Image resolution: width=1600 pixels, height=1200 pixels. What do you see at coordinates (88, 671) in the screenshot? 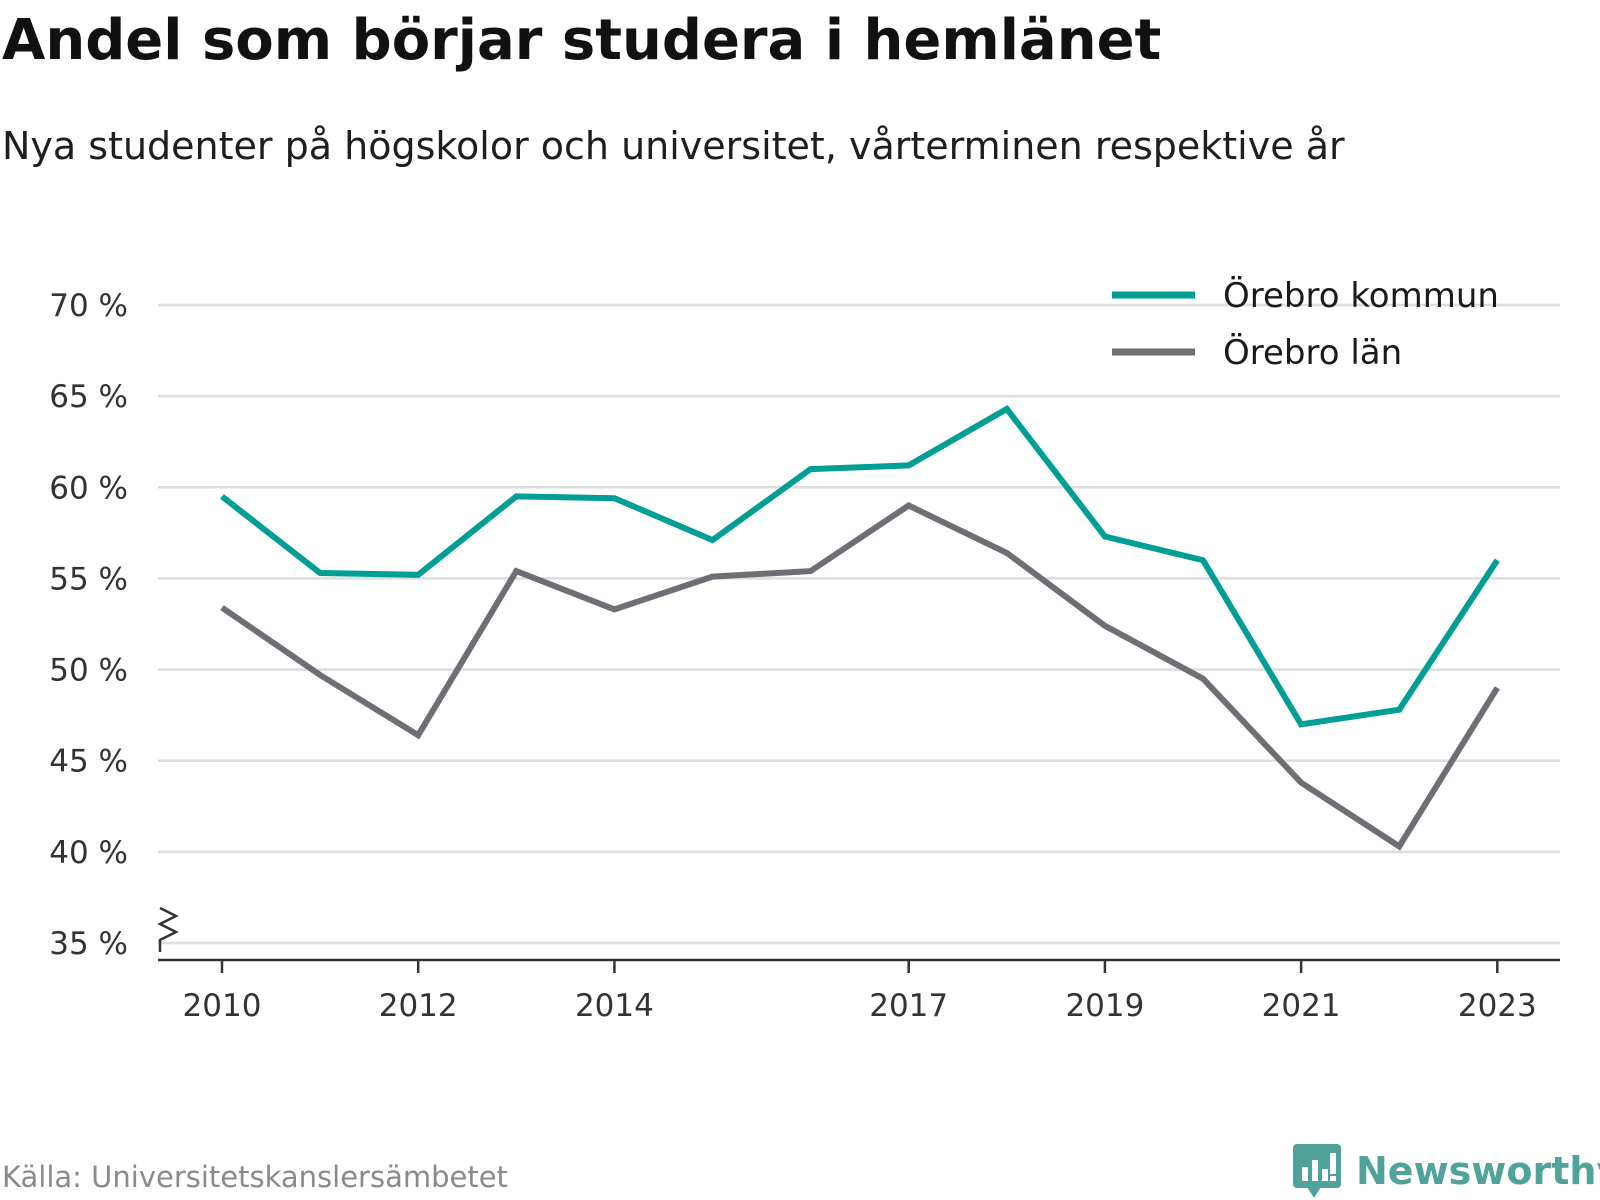
I see `y-tick-label: 50 %` at bounding box center [88, 671].